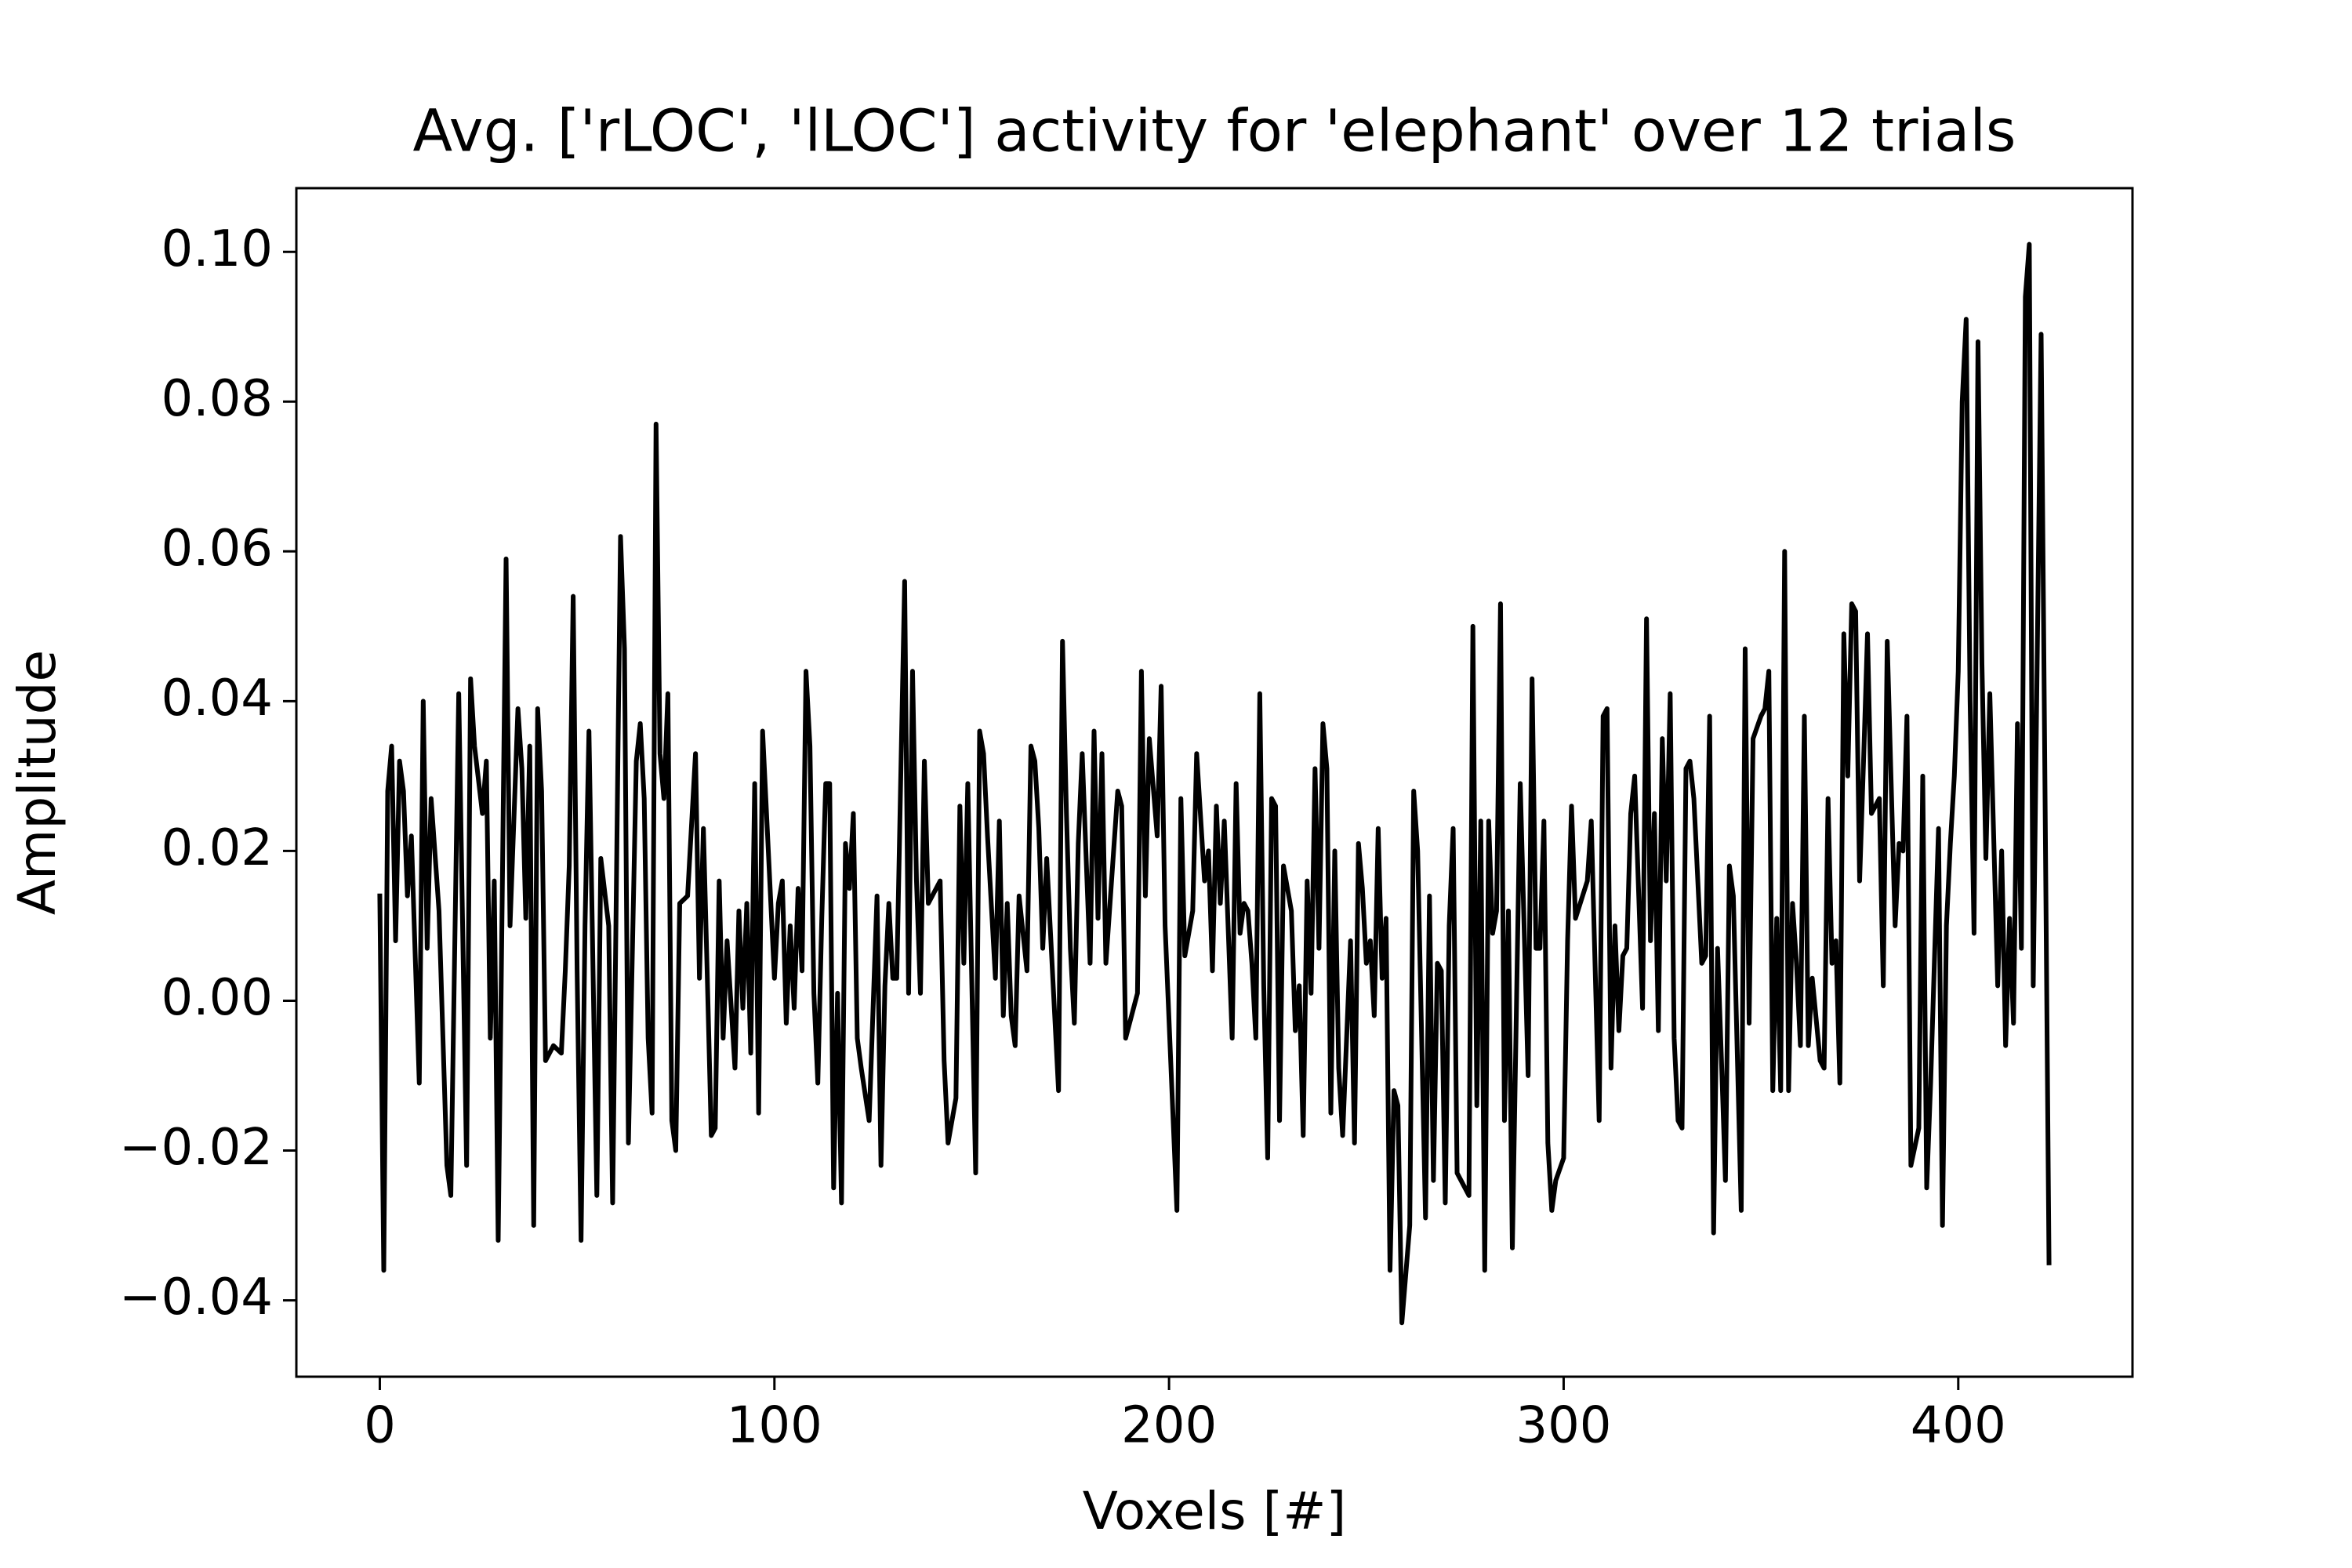 This screenshot has height=1568, width=2352. I want to click on y-tick-label: 0.08, so click(218, 399).